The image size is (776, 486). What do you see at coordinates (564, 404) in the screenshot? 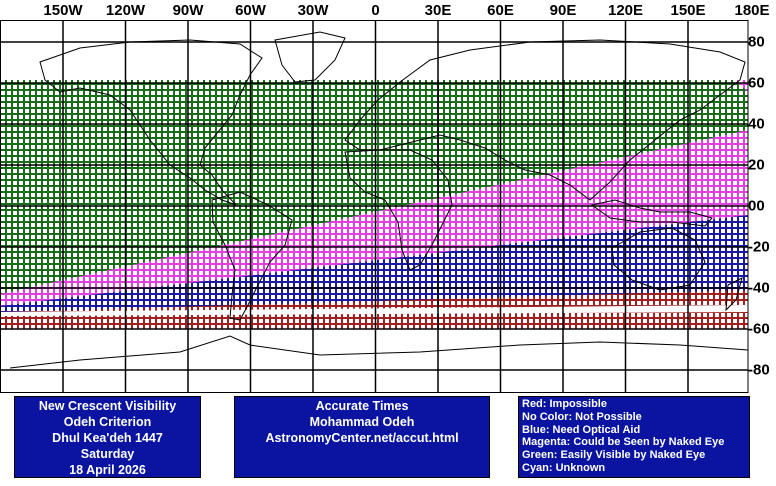
I see `legend-red: Red: Impossible` at bounding box center [564, 404].